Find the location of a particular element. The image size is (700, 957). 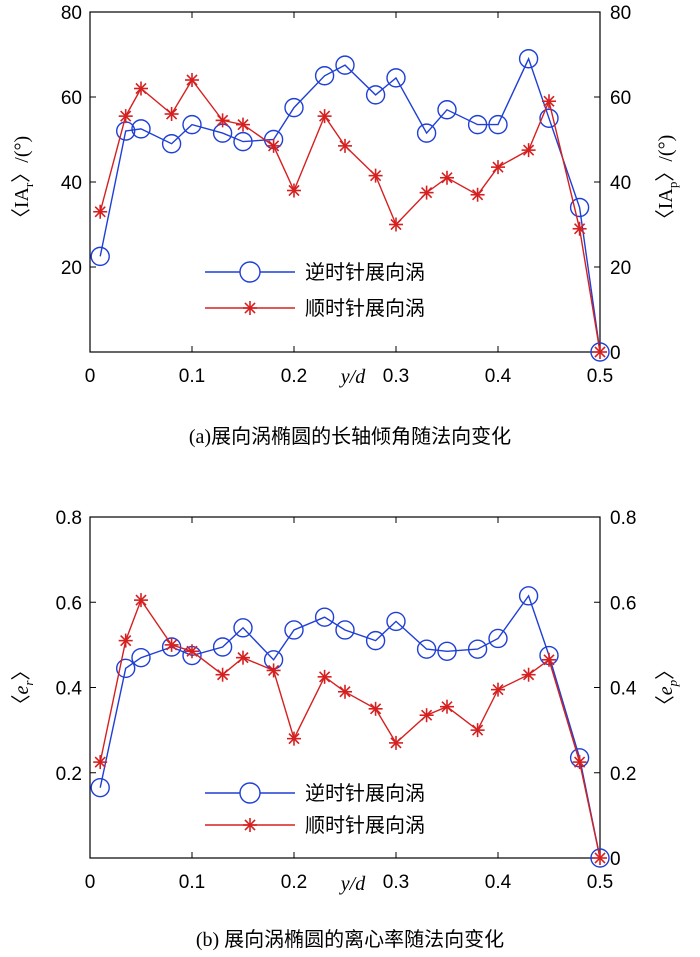

y-axis-title-left: 〈IAr〉/(°) is located at coordinates (23, 182).